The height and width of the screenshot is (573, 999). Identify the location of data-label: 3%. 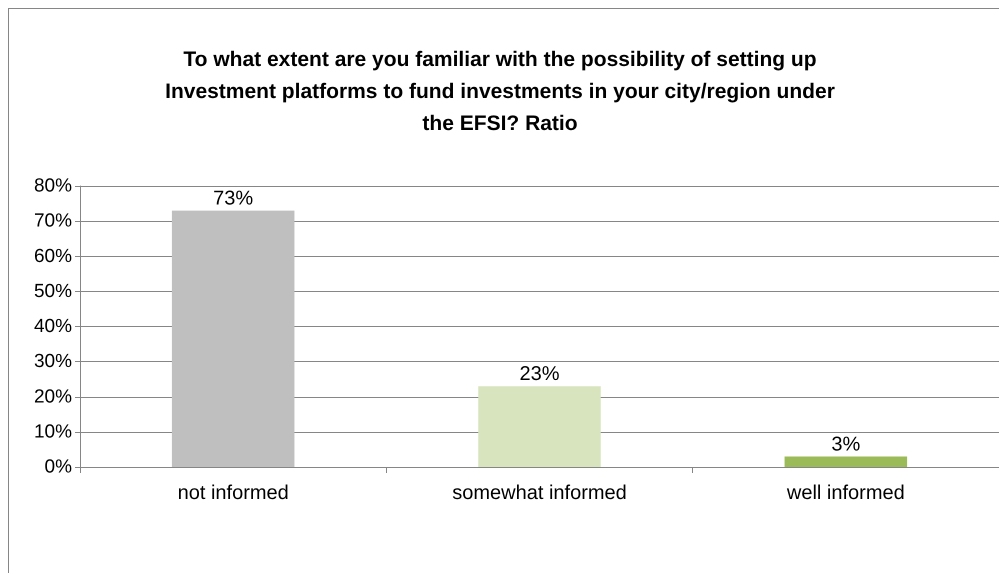
(846, 444).